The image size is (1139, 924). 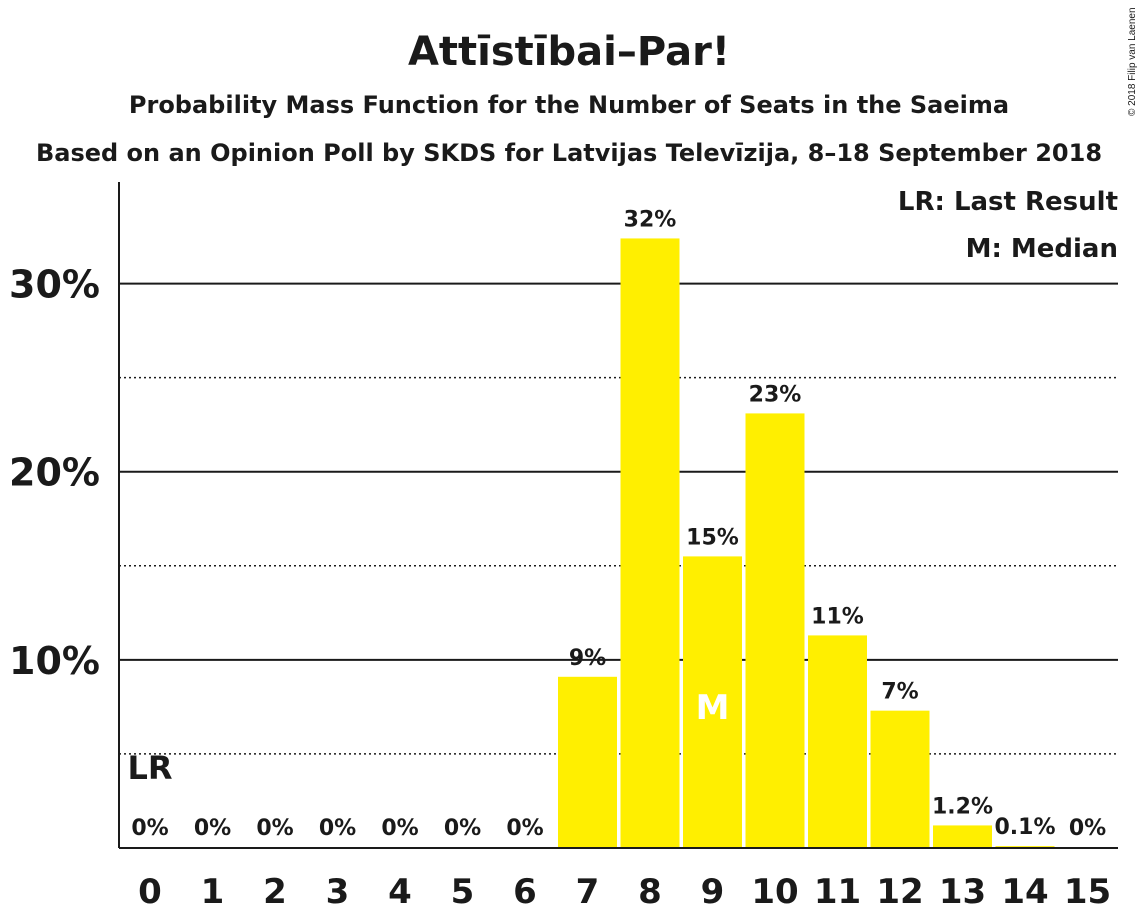 What do you see at coordinates (713, 892) in the screenshot?
I see `x-tick-label: 9` at bounding box center [713, 892].